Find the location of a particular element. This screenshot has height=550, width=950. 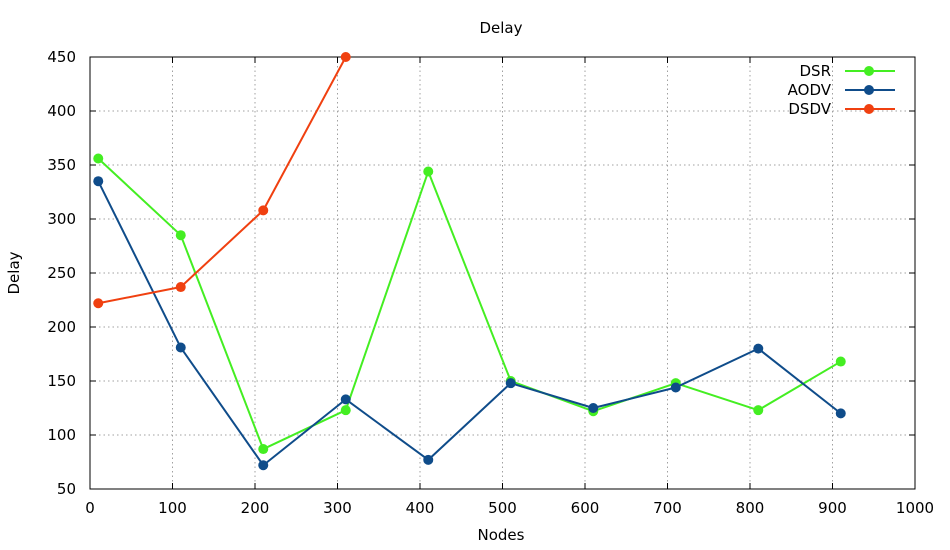

y-tick-label: 100 is located at coordinates (61, 435).